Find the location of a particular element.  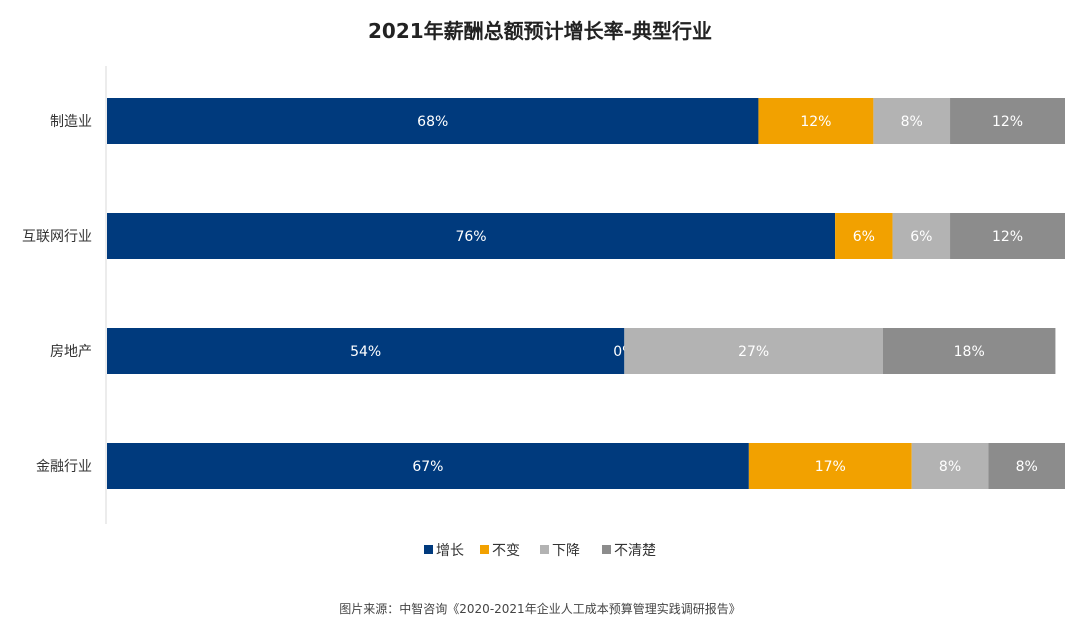

data-label: 54% is located at coordinates (365, 352).